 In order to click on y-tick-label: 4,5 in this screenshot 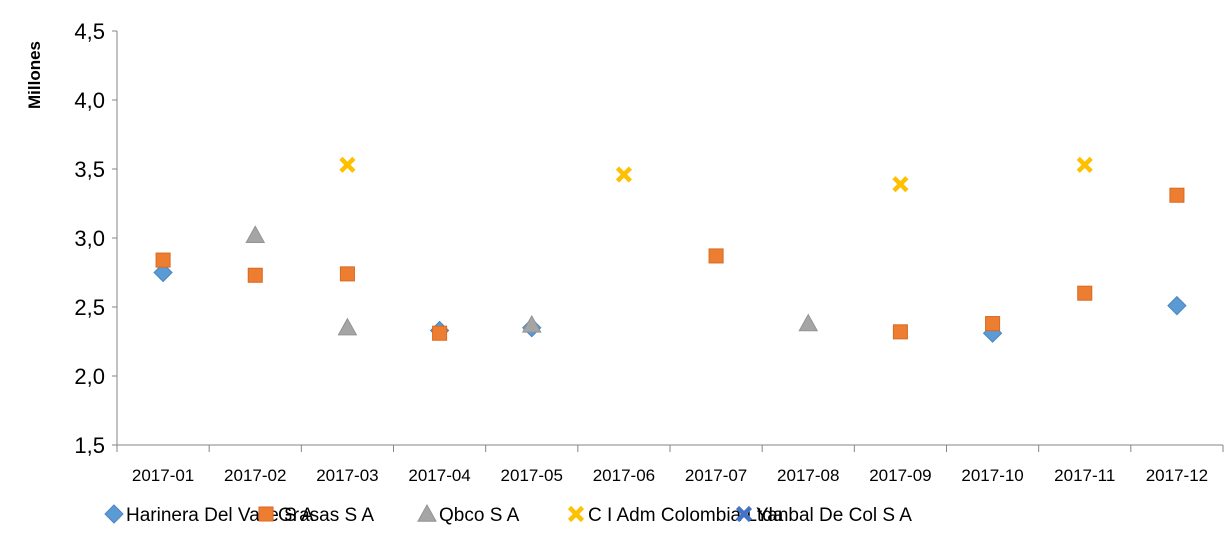, I will do `click(89, 31)`.